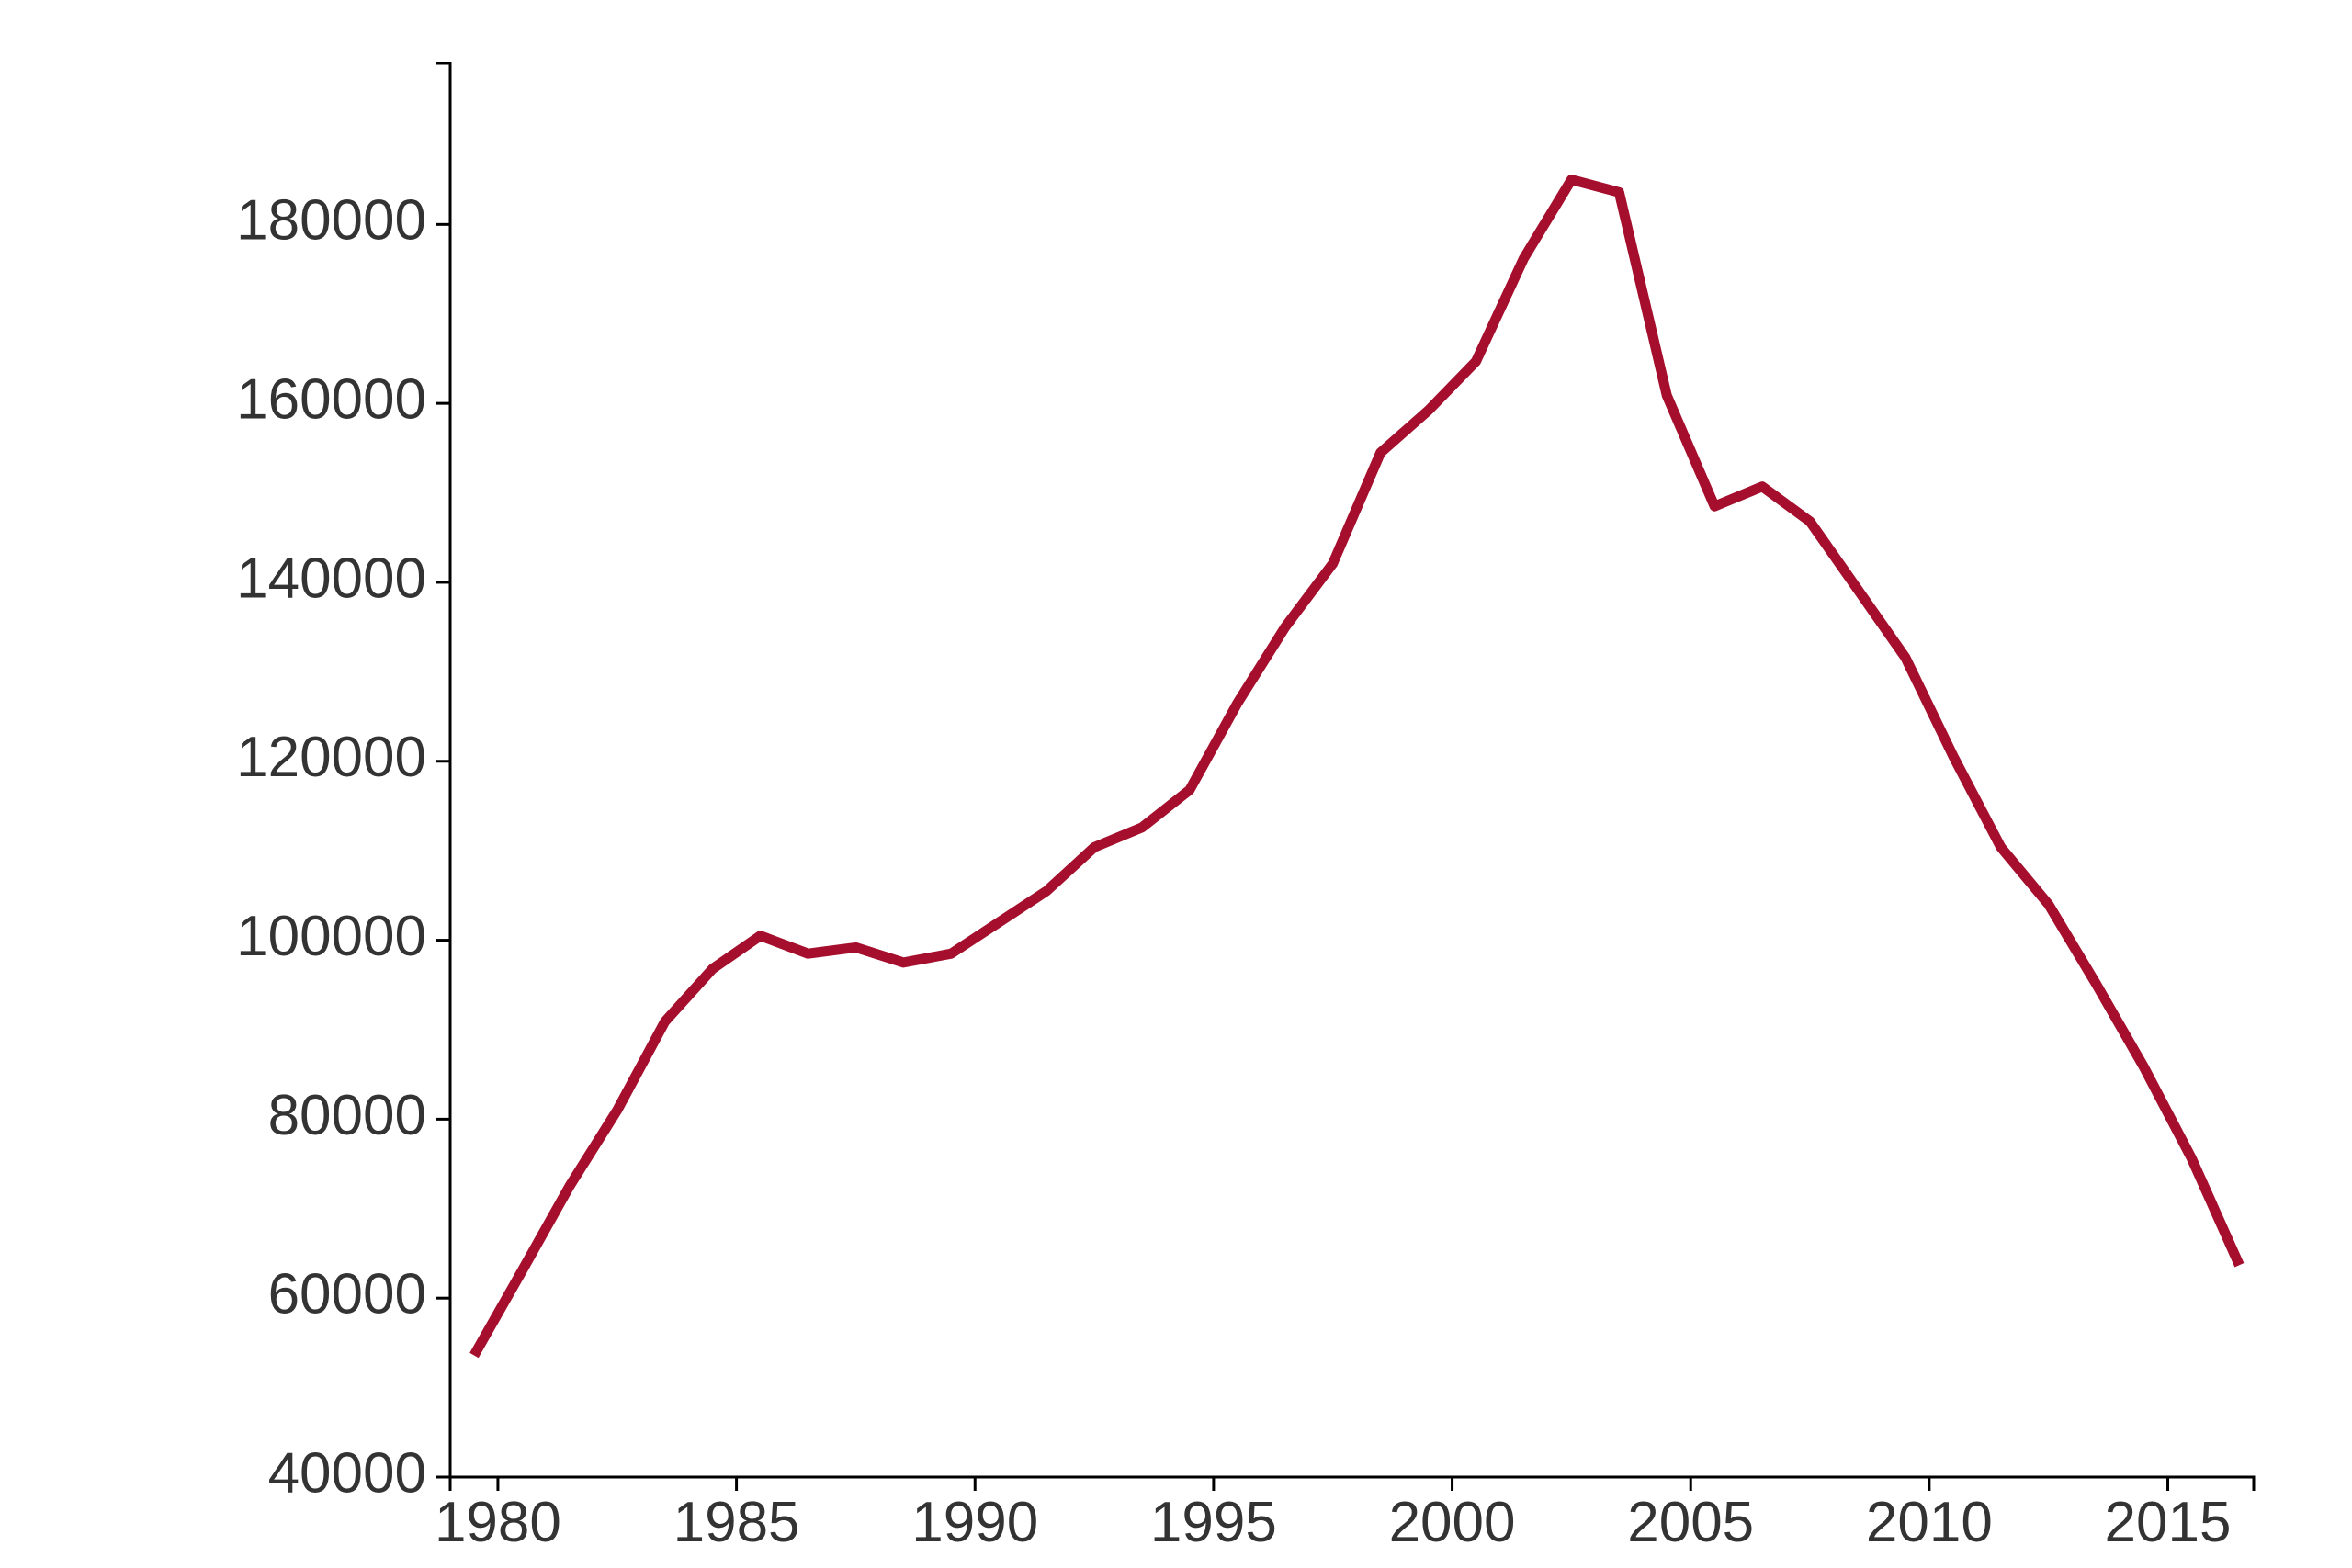 The height and width of the screenshot is (1568, 2352). Describe the element at coordinates (331, 400) in the screenshot. I see `y-tick-label: 160000` at that location.